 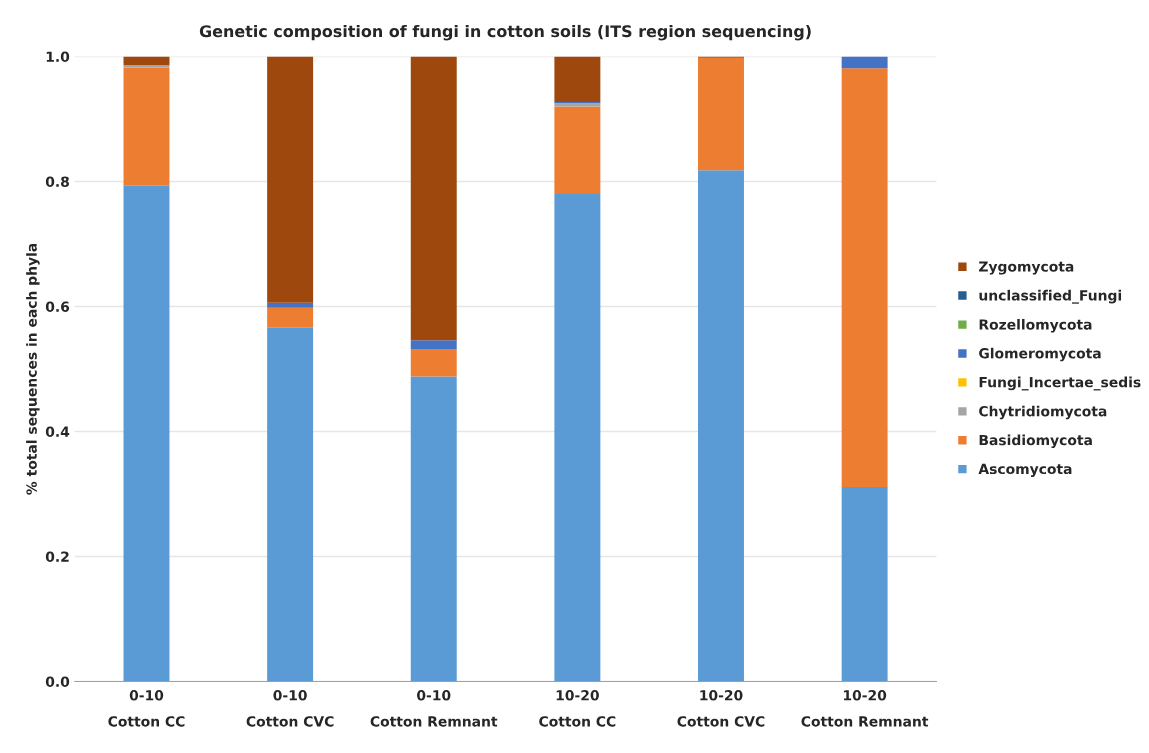 I want to click on x-tick-label: 10-20 Cotton Remnant, so click(x=865, y=708).